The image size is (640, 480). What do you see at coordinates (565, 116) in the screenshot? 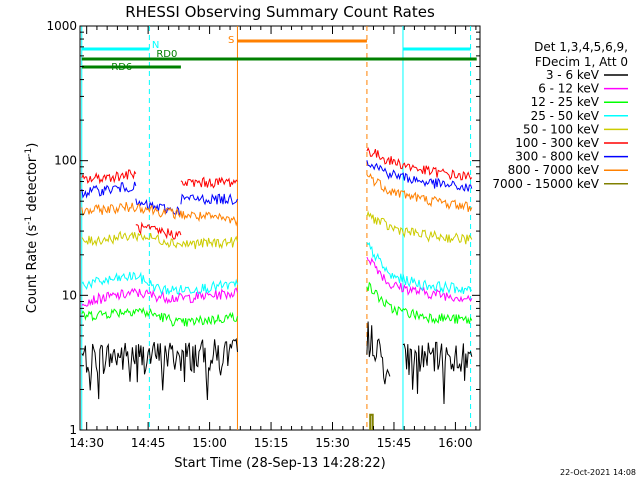
I see `legend-label-25-50-kev: 25 - 50 keV` at bounding box center [565, 116].